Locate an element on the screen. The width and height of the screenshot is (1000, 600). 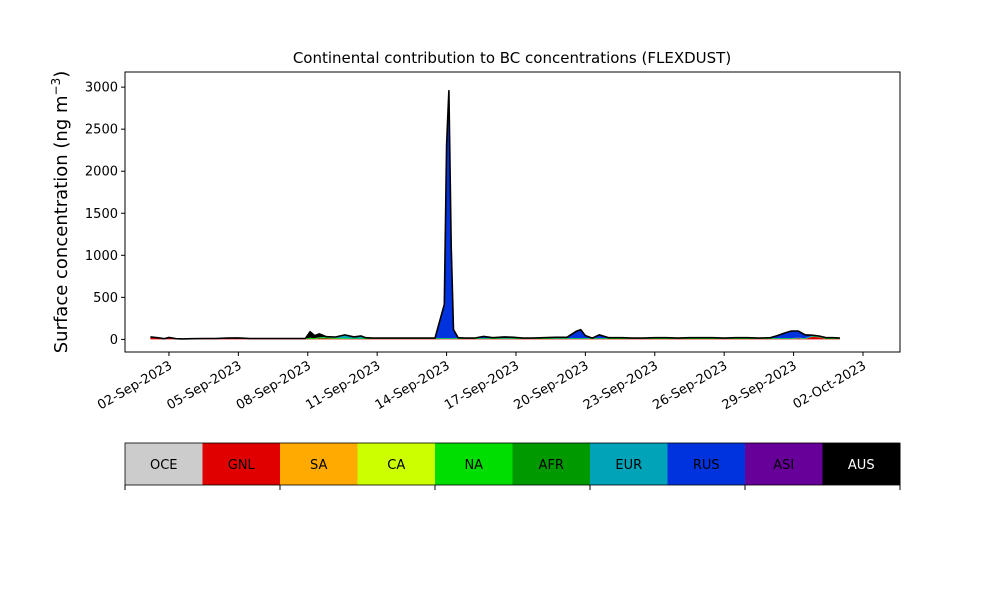
colorbar-label-gnl: GNL is located at coordinates (242, 465).